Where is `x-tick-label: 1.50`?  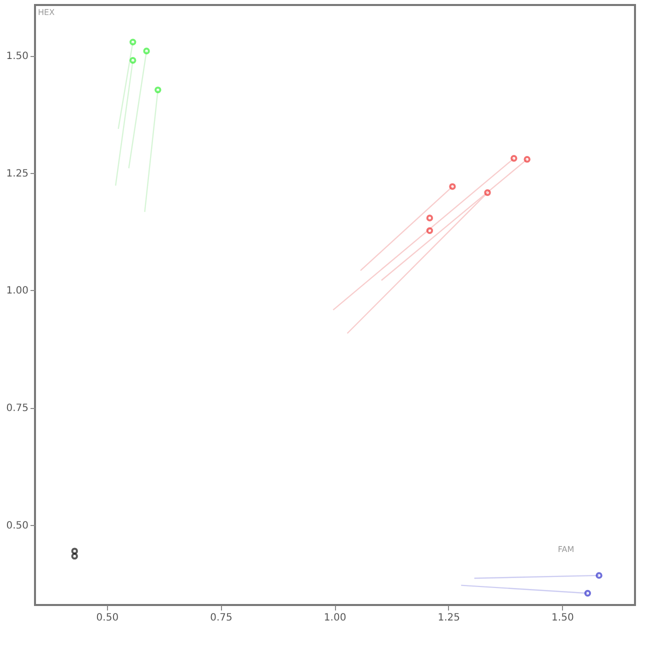
x-tick-label: 1.50 is located at coordinates (563, 618).